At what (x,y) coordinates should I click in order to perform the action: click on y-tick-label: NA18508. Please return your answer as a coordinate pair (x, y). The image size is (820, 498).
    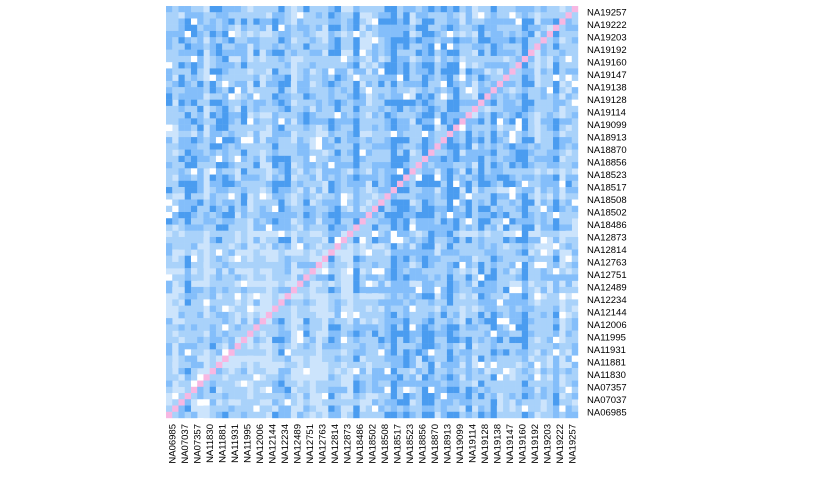
    Looking at the image, I should click on (607, 200).